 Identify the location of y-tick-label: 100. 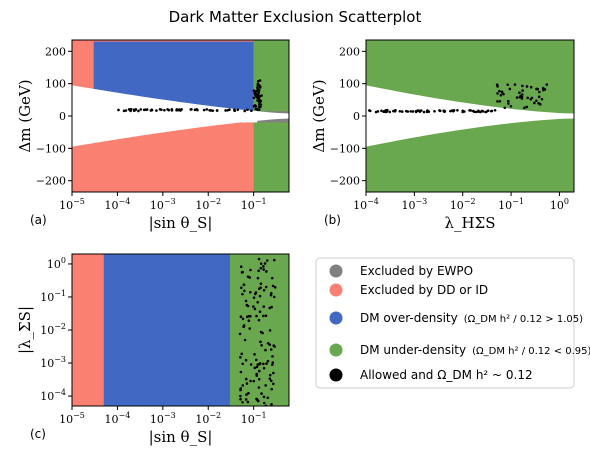
(55, 84).